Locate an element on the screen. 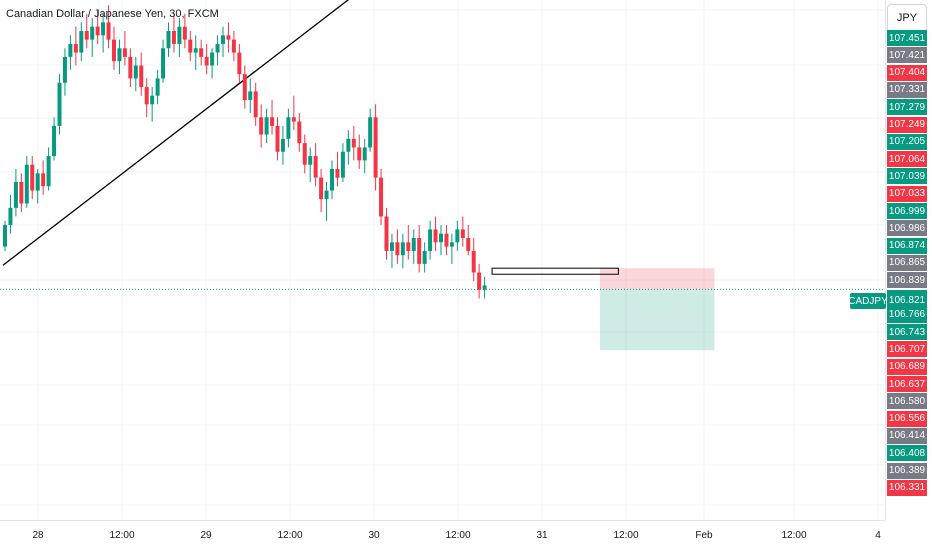 This screenshot has width=932, height=551. time-label: 29 is located at coordinates (206, 535).